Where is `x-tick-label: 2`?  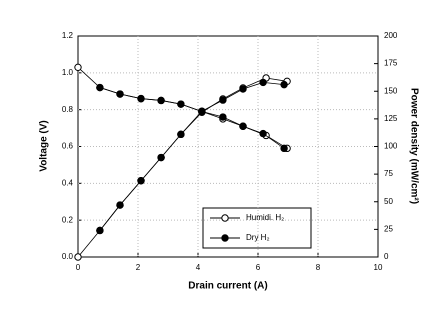 x-tick-label: 2 is located at coordinates (138, 267).